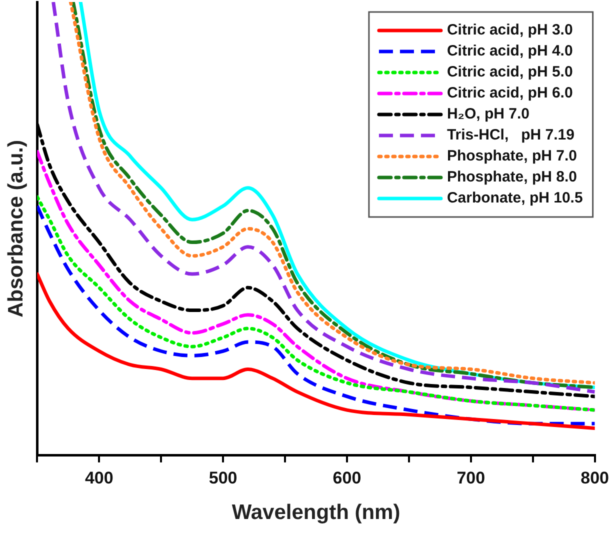  I want to click on legend-label: Phosphate, pH 8.0, so click(511, 177).